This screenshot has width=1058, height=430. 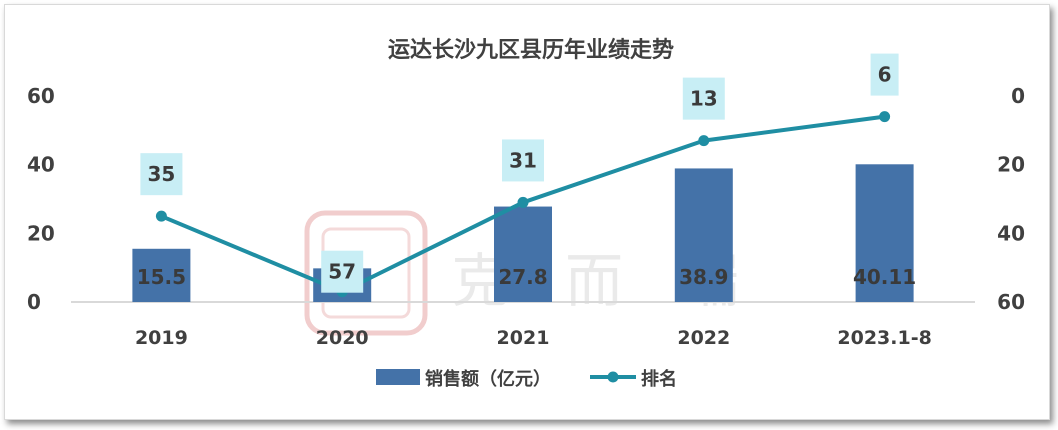 I want to click on bar-label-2022: 38.9, so click(x=703, y=277).